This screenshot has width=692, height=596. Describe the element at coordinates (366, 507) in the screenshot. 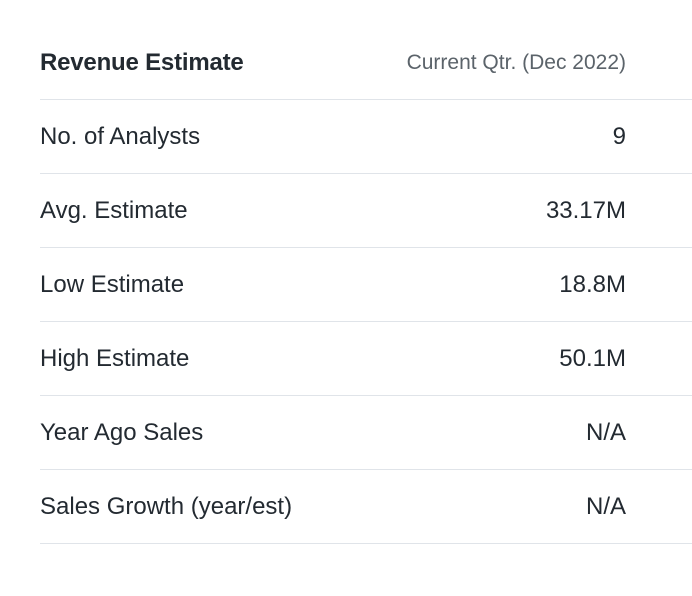

I see `table-row-sales-growth: Sales Growth (year/est) N/A` at that location.